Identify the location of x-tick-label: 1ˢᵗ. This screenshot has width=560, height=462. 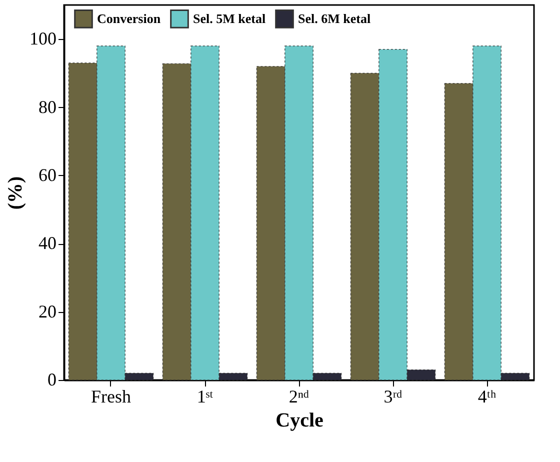
(205, 396).